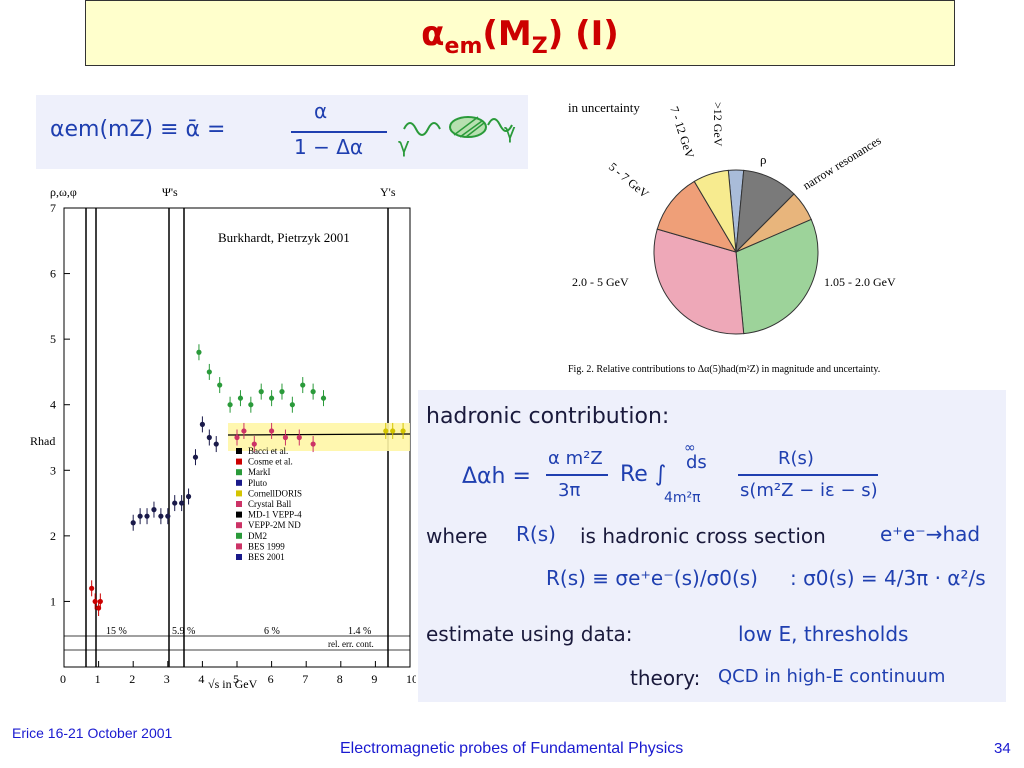  I want to click on formula-lhs: αem(mZ) ≡ ᾱ =, so click(138, 129).